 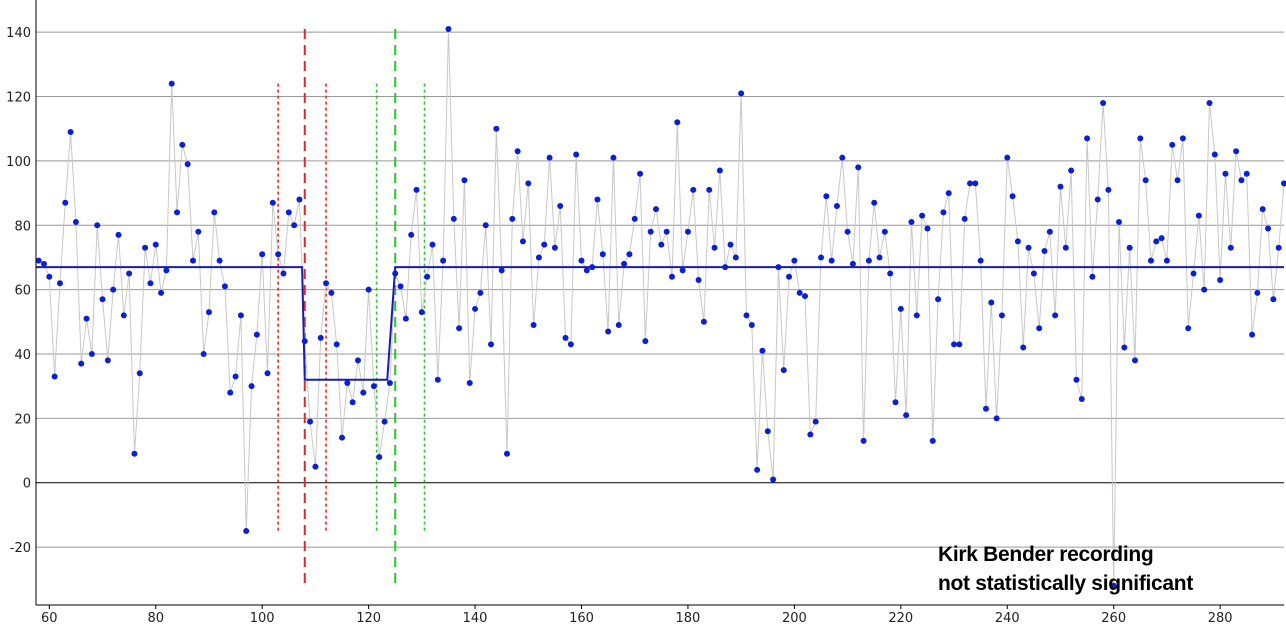 What do you see at coordinates (18, 33) in the screenshot?
I see `y-tick-label: 140` at bounding box center [18, 33].